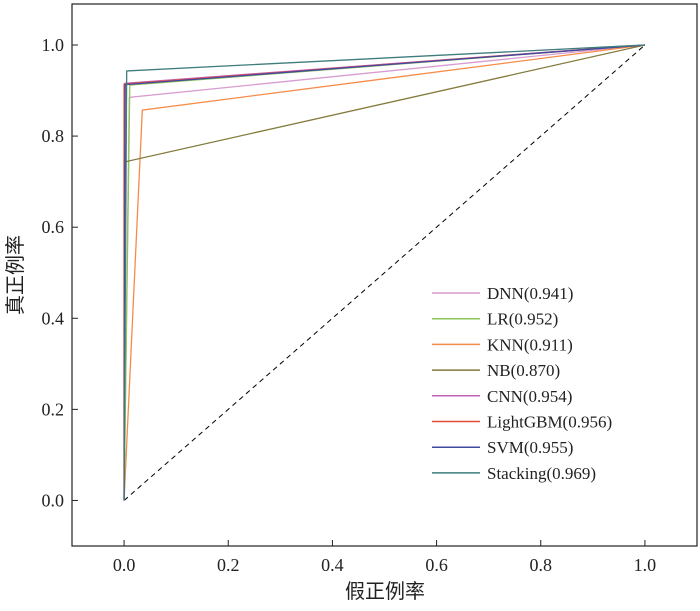 The height and width of the screenshot is (611, 700). Describe the element at coordinates (53, 500) in the screenshot. I see `y-tick-label: 0.0` at that location.